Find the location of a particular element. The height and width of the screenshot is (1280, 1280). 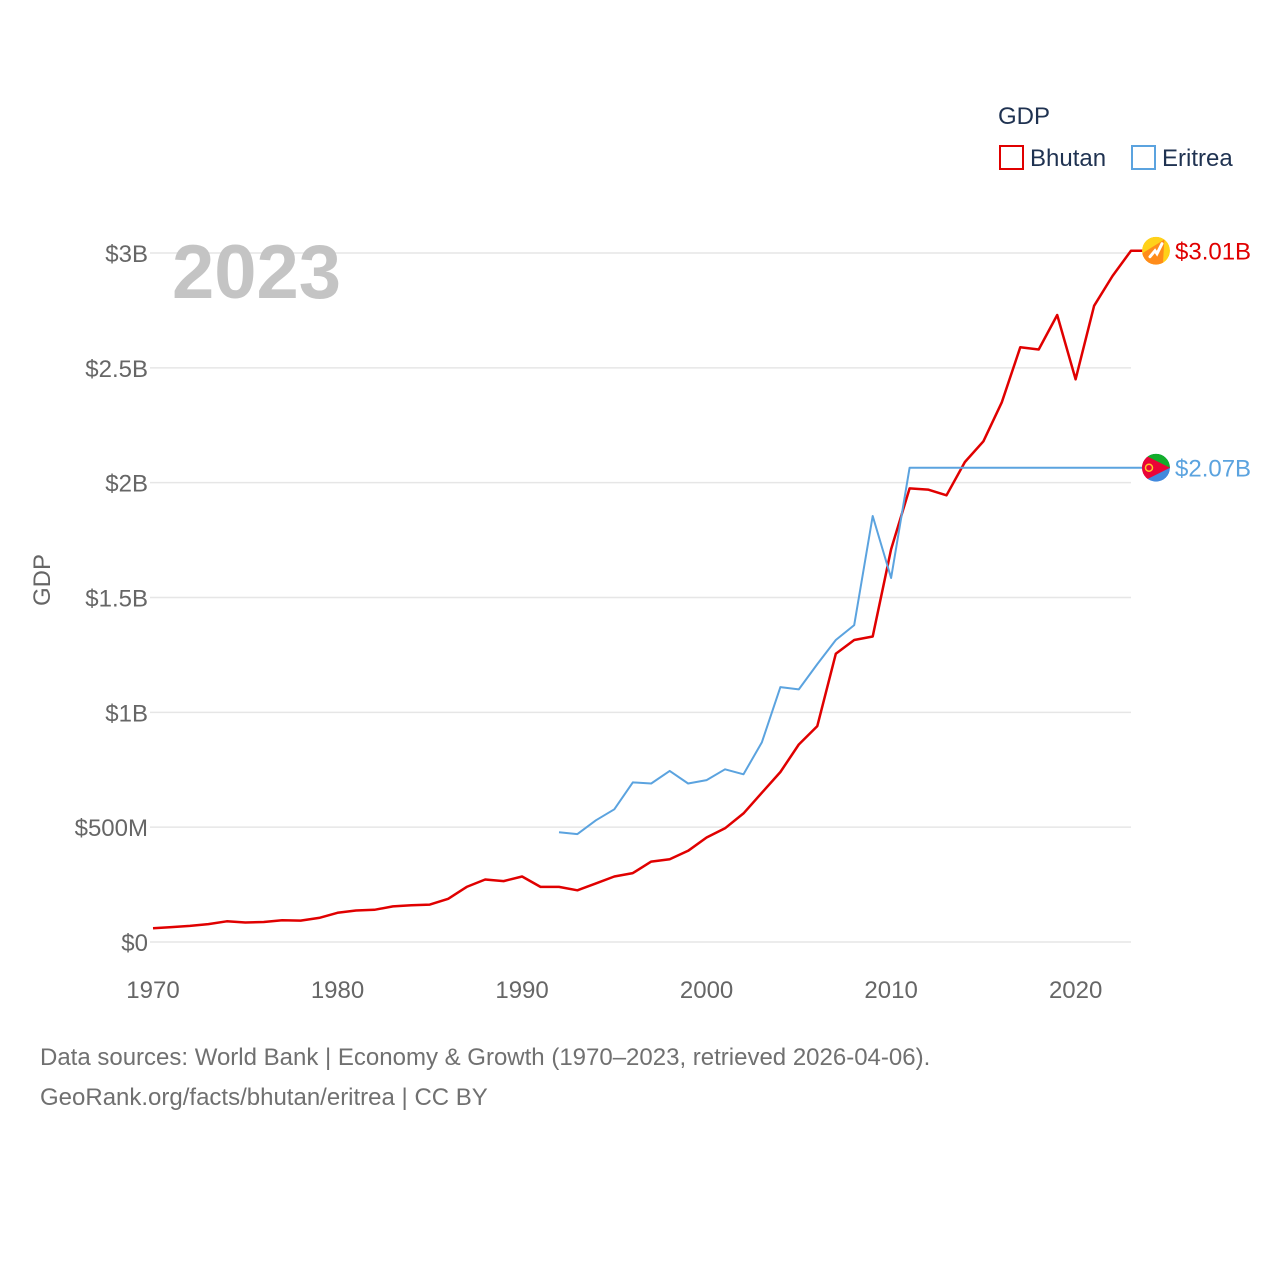

y-tick-label: $0 is located at coordinates (134, 943).